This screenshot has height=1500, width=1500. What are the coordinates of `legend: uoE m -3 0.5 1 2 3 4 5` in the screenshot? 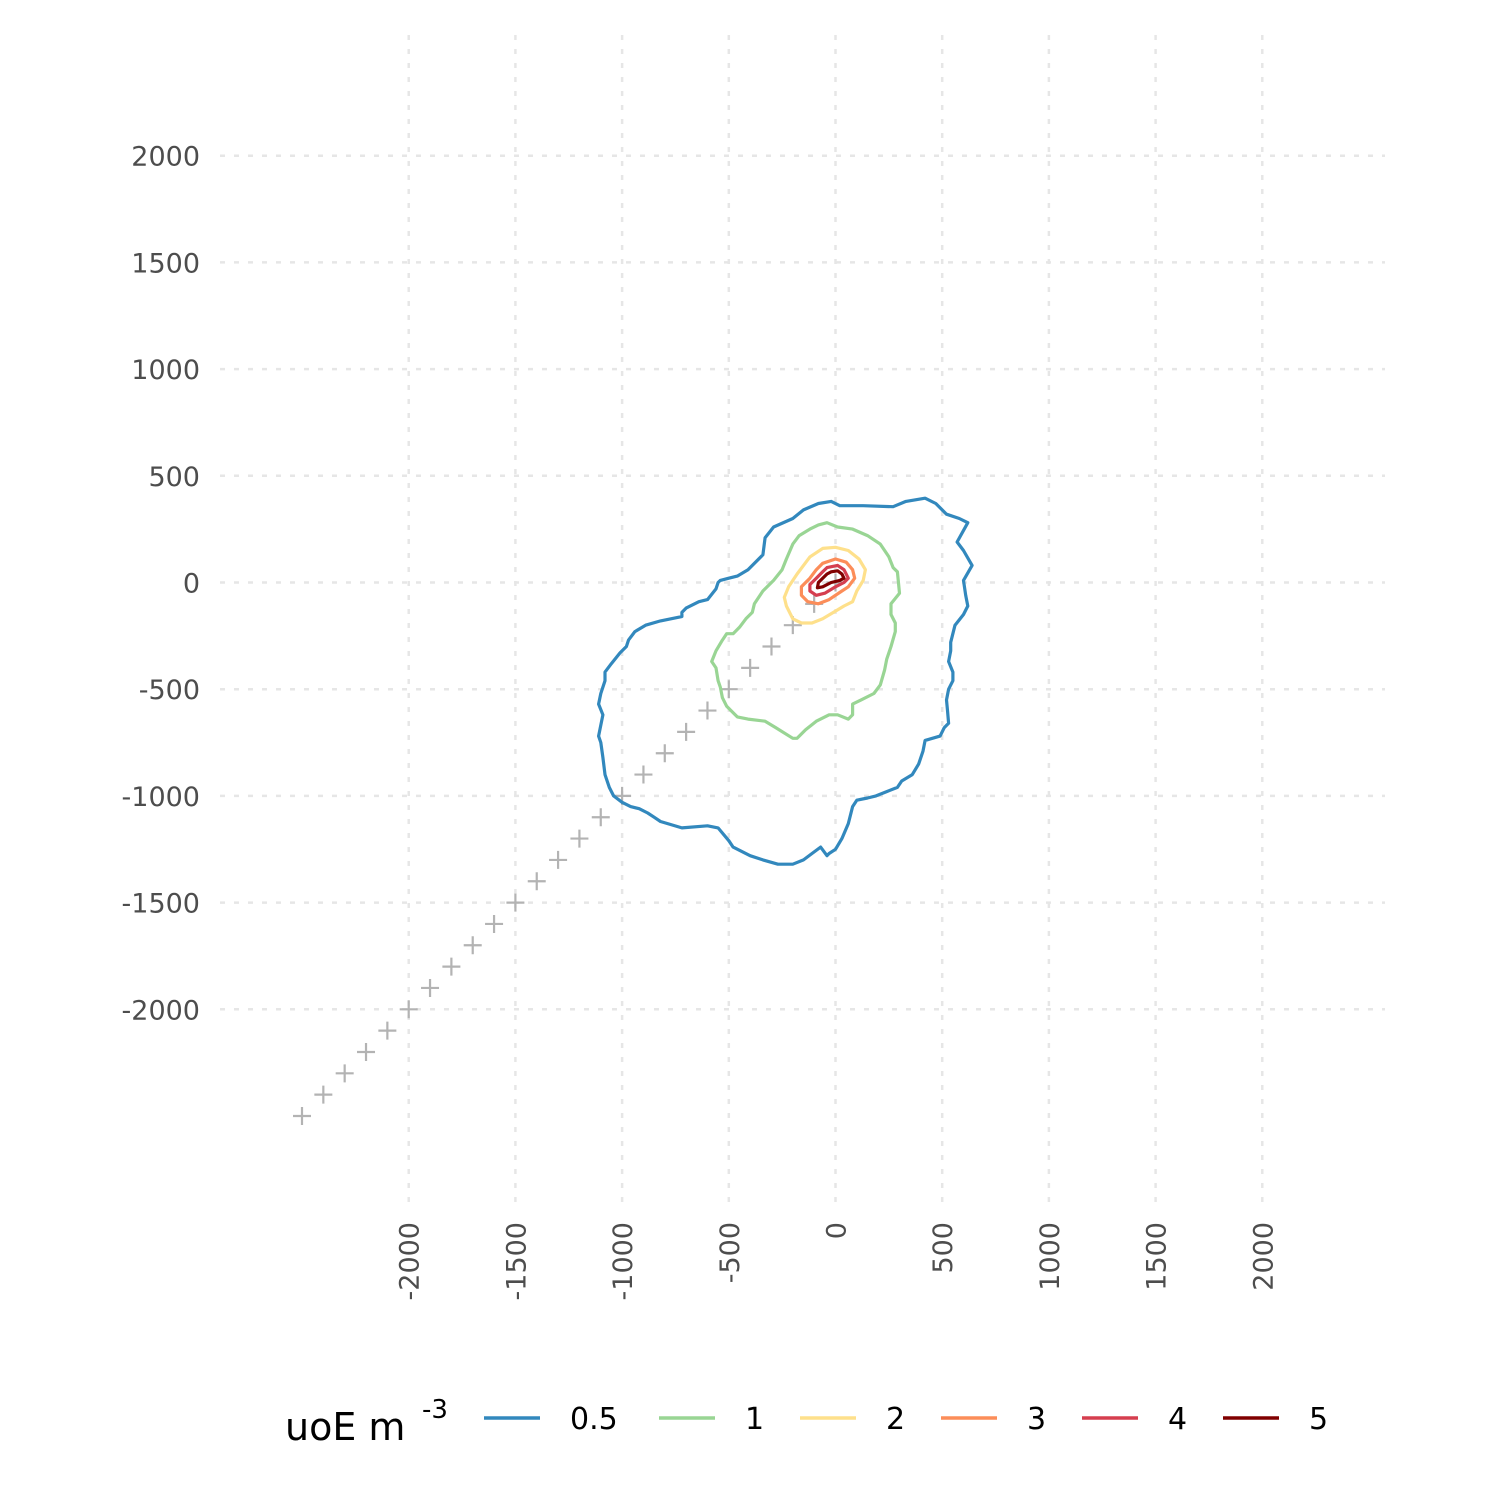 It's located at (806, 1422).